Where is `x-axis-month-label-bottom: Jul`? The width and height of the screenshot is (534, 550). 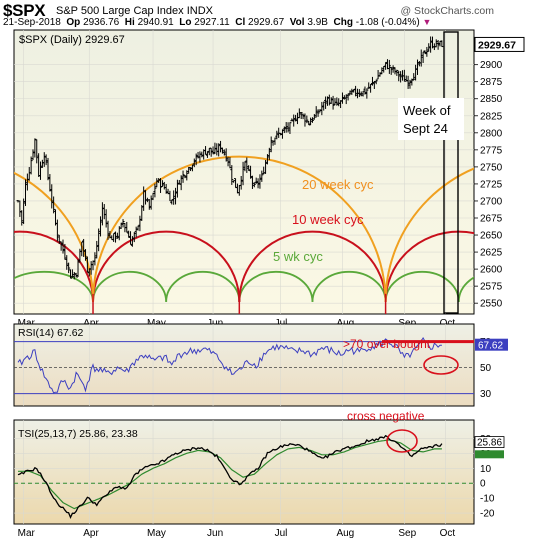 x-axis-month-label-bottom: Jul is located at coordinates (281, 533).